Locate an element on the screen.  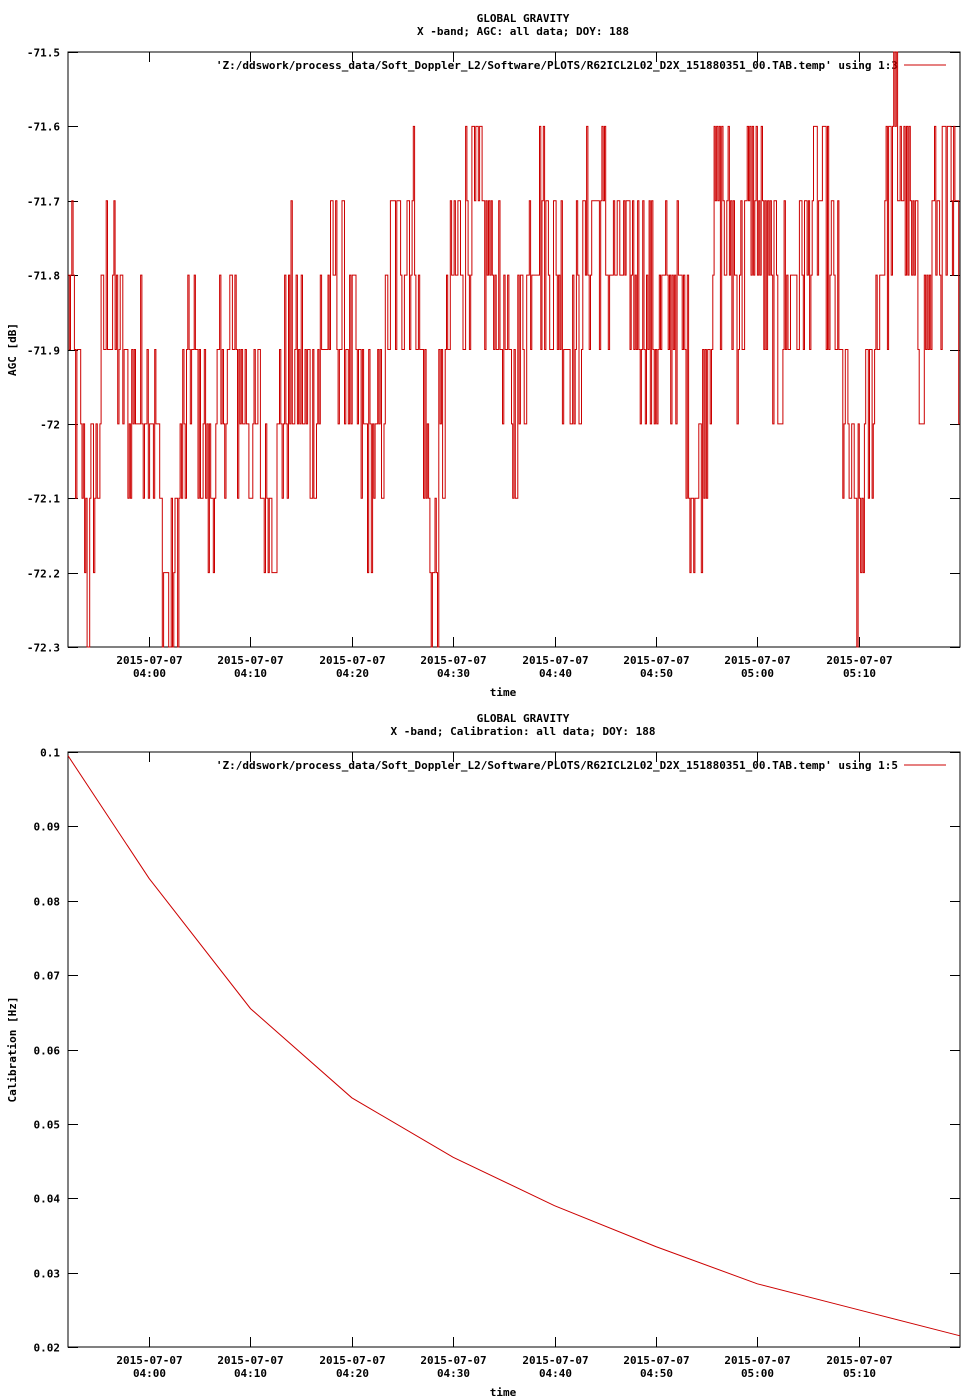
y-tick-label: 0.1 is located at coordinates (50, 753).